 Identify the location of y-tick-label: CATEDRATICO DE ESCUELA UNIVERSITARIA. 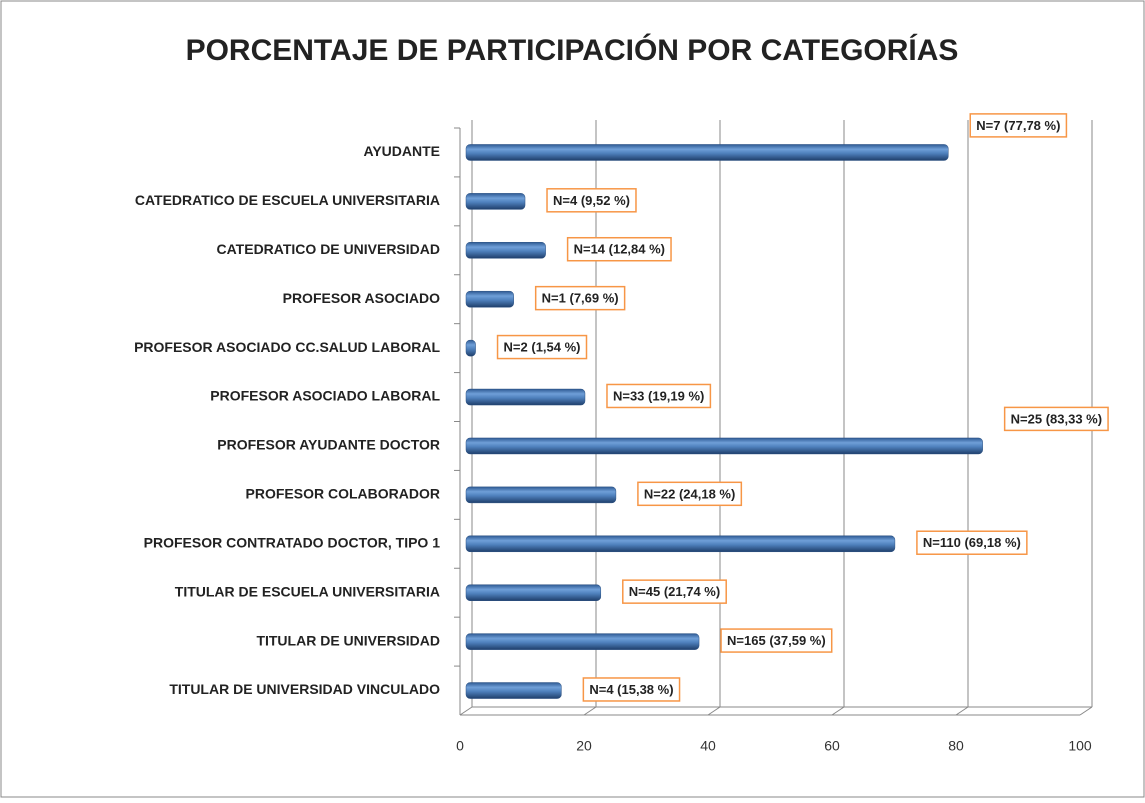
(287, 200).